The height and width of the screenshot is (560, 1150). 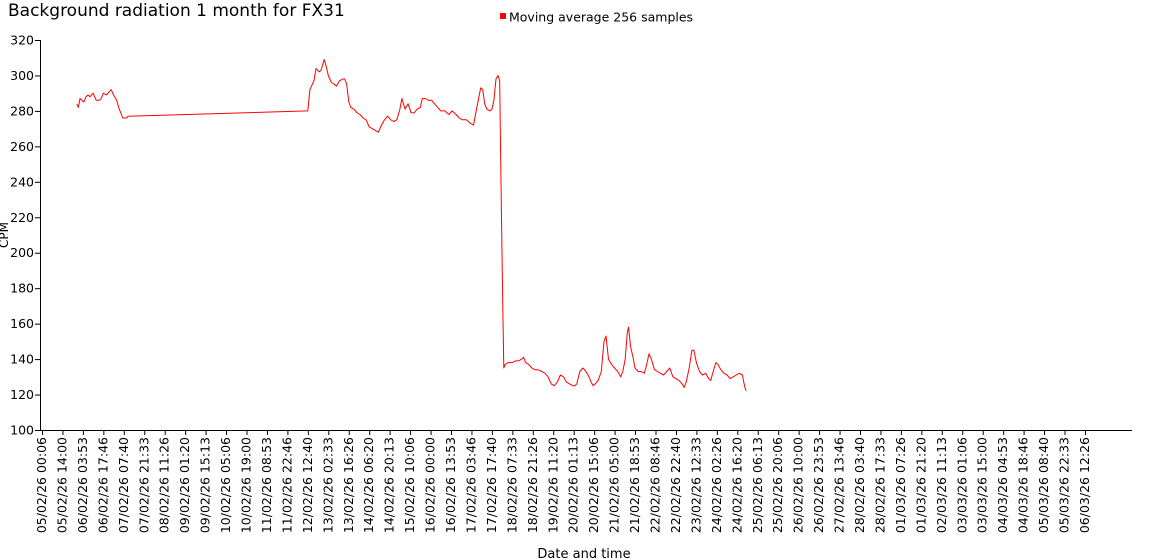 What do you see at coordinates (327, 485) in the screenshot?
I see `x-tick-label: 13/02/26 02:33` at bounding box center [327, 485].